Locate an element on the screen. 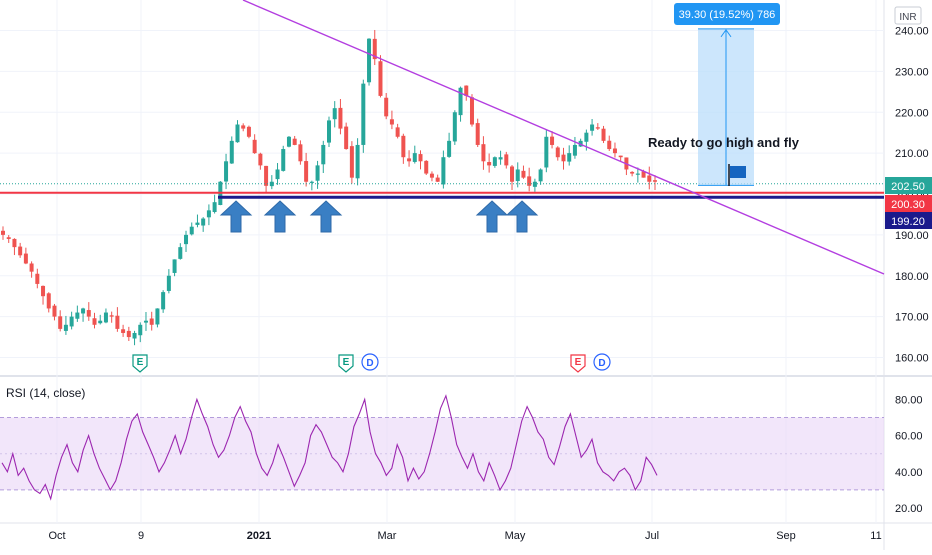 The width and height of the screenshot is (932, 555). price-label-text: 200.30 is located at coordinates (908, 205).